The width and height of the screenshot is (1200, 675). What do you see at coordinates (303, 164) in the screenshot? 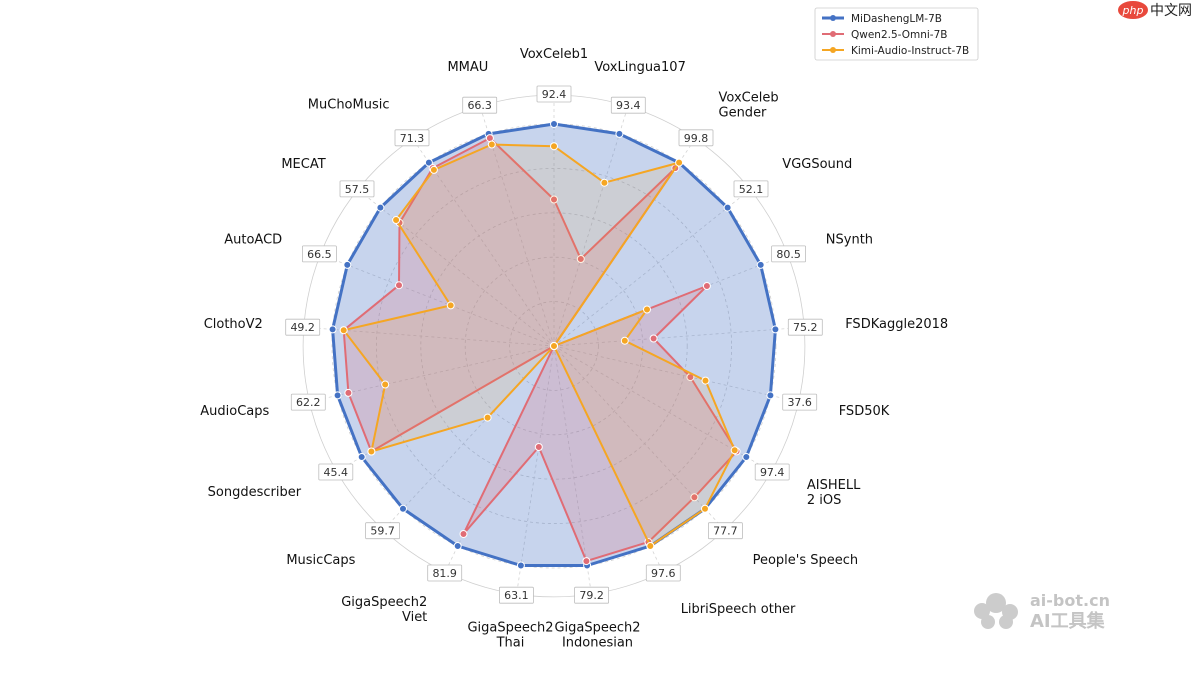
I see `category-label: MECAT` at bounding box center [303, 164].